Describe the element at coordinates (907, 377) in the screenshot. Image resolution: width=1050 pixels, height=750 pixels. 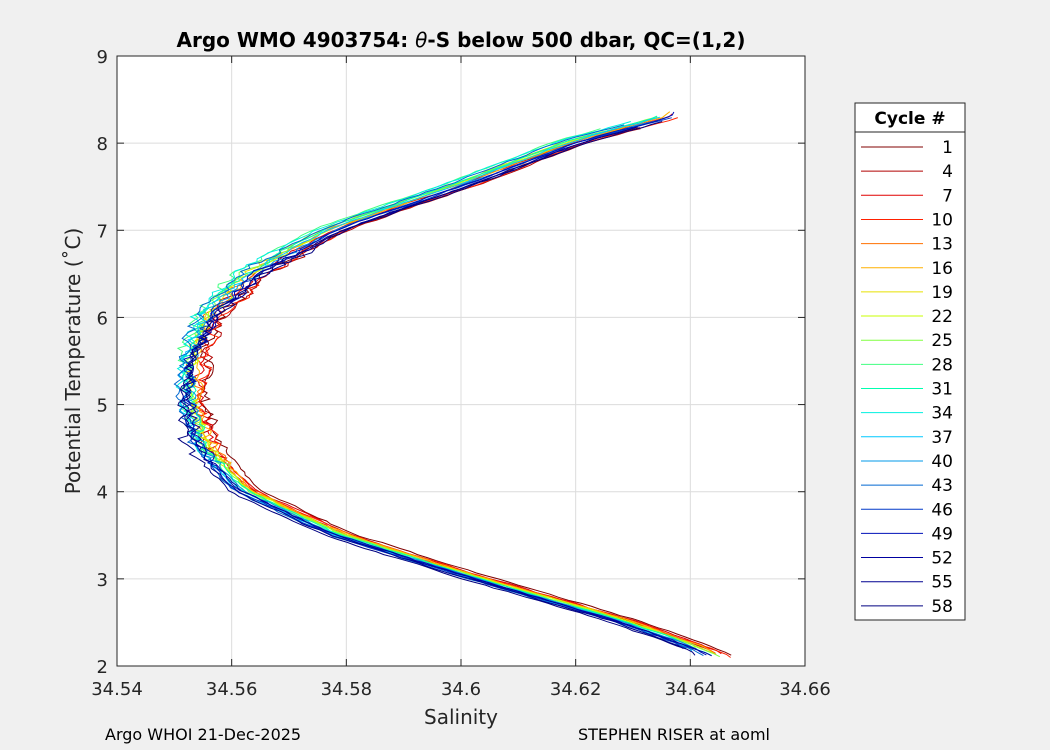
I see `legend-items: 1 4 7 10 13 16 19 22 25 28 31 34 37 40 43 46 49 52 55 58` at that location.